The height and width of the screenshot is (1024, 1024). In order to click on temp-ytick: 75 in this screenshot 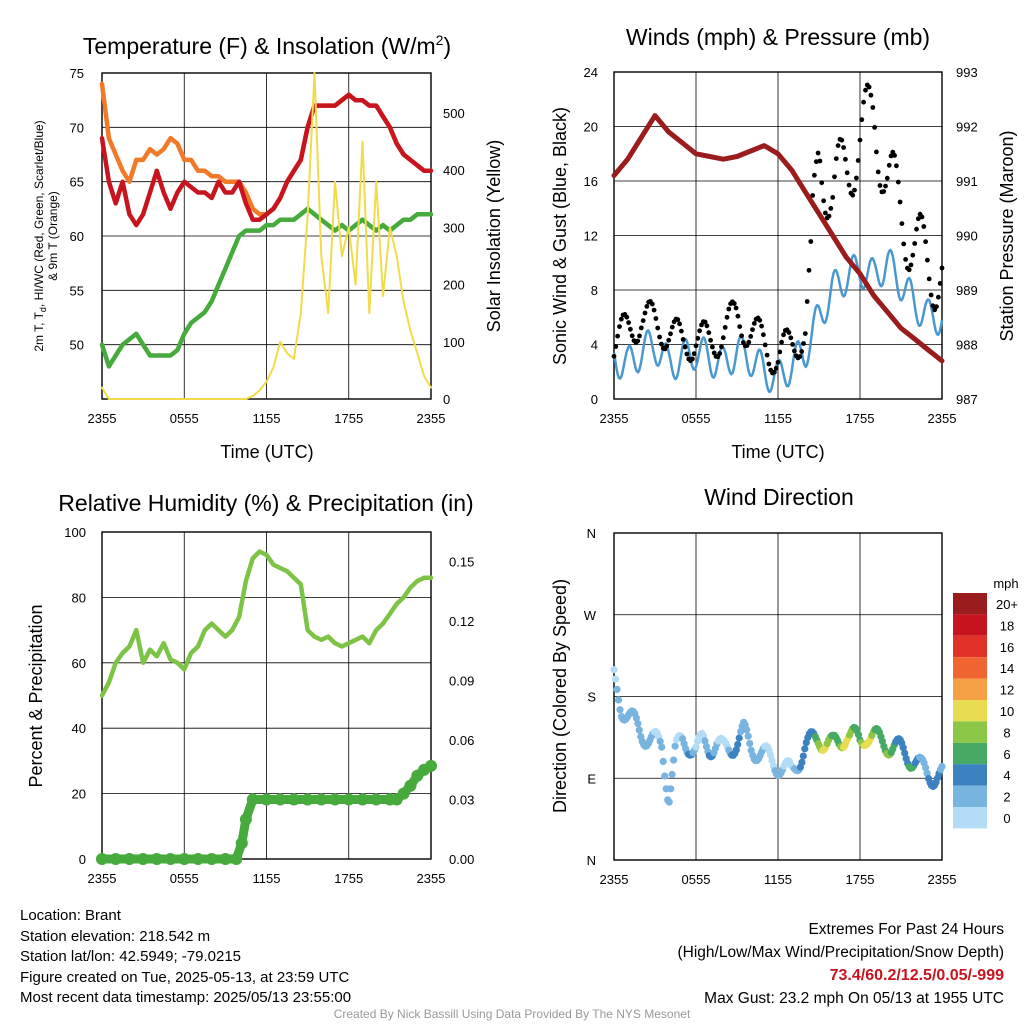, I will do `click(77, 73)`.